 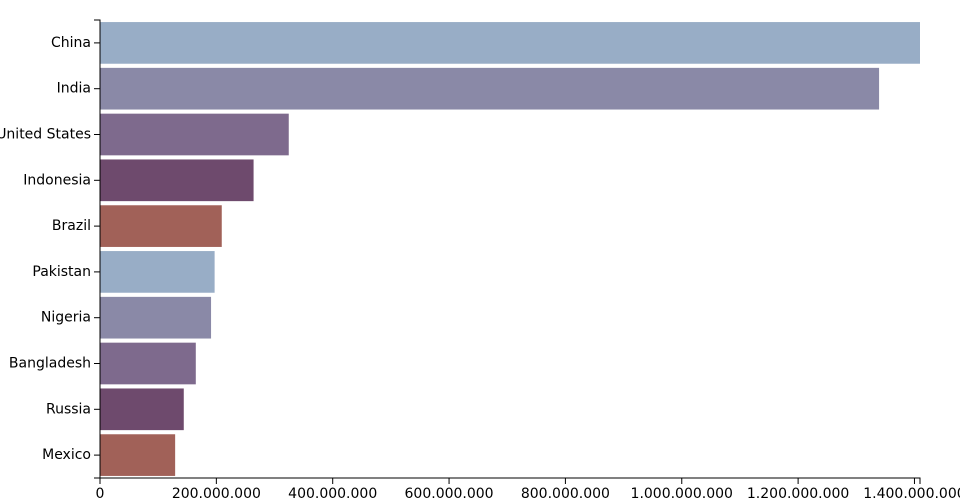 I want to click on bar-nigeria, so click(x=156, y=317).